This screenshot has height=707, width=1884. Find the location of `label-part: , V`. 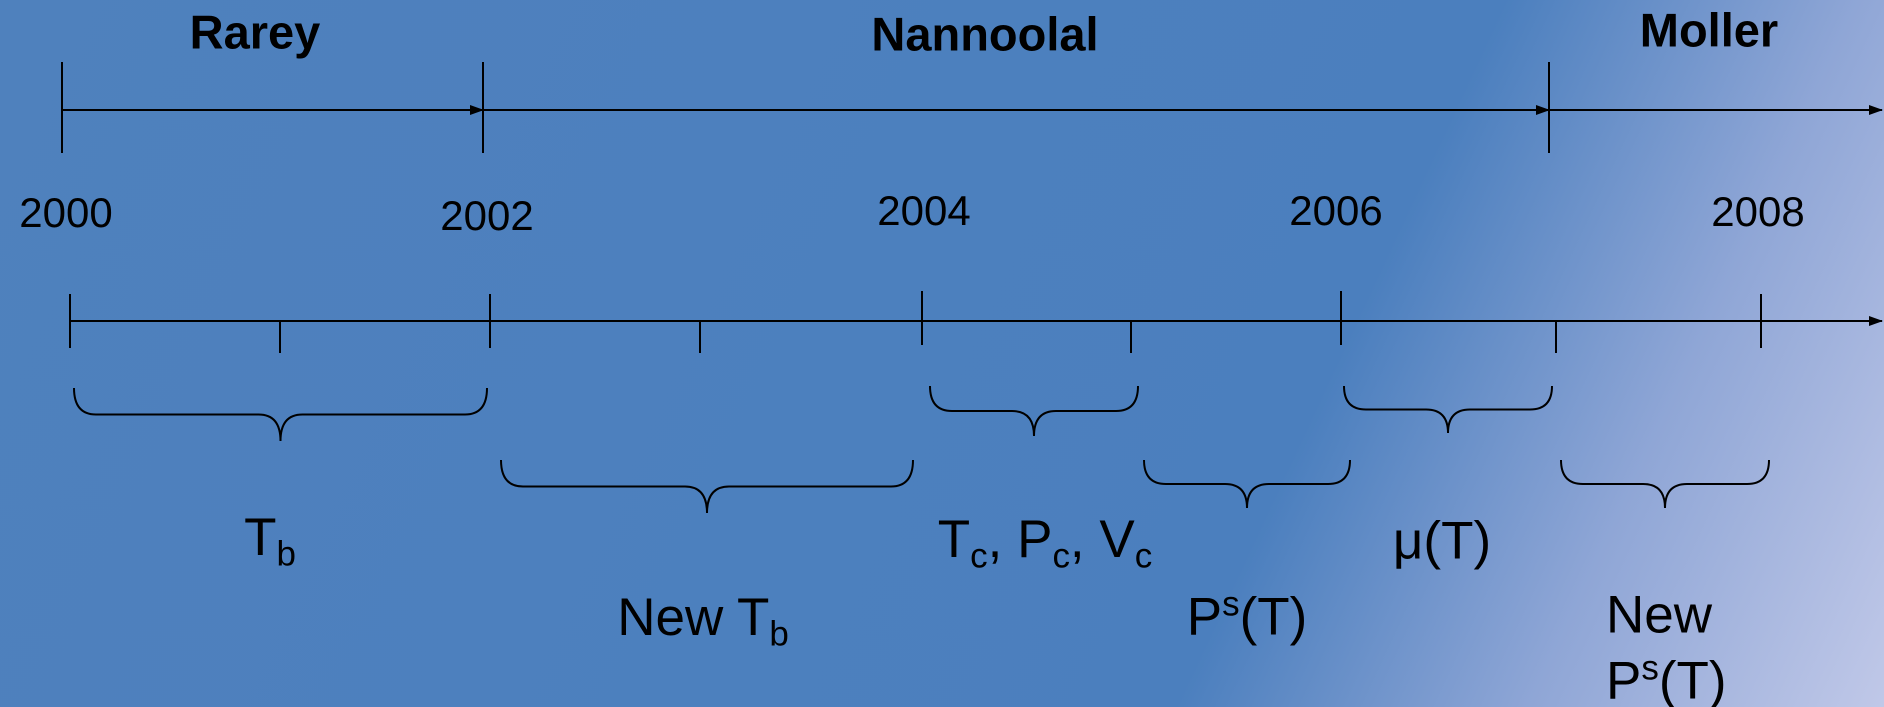

label-part: , V is located at coordinates (1102, 539).